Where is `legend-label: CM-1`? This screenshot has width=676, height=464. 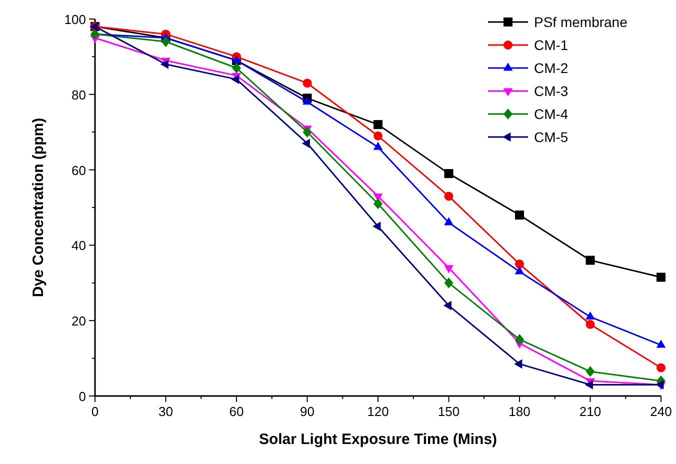
legend-label: CM-1 is located at coordinates (551, 45).